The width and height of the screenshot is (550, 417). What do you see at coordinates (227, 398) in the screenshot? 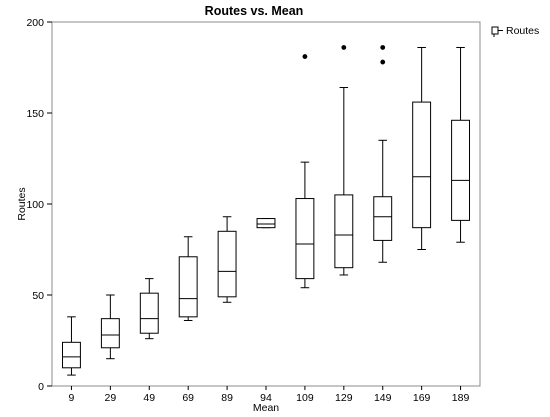
I see `x-tick-label: 89` at bounding box center [227, 398].